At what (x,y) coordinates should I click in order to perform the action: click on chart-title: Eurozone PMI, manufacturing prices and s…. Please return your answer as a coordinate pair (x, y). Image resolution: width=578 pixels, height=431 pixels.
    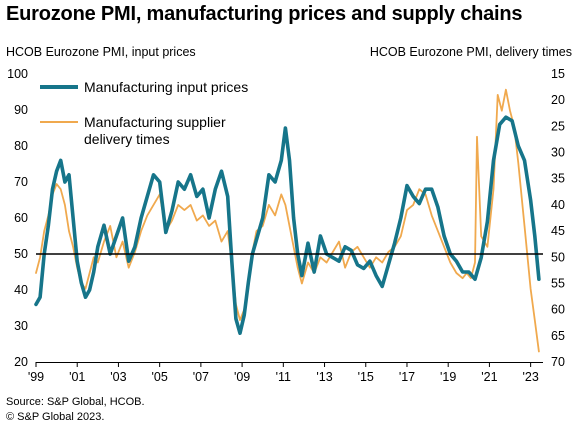
    Looking at the image, I should click on (264, 14).